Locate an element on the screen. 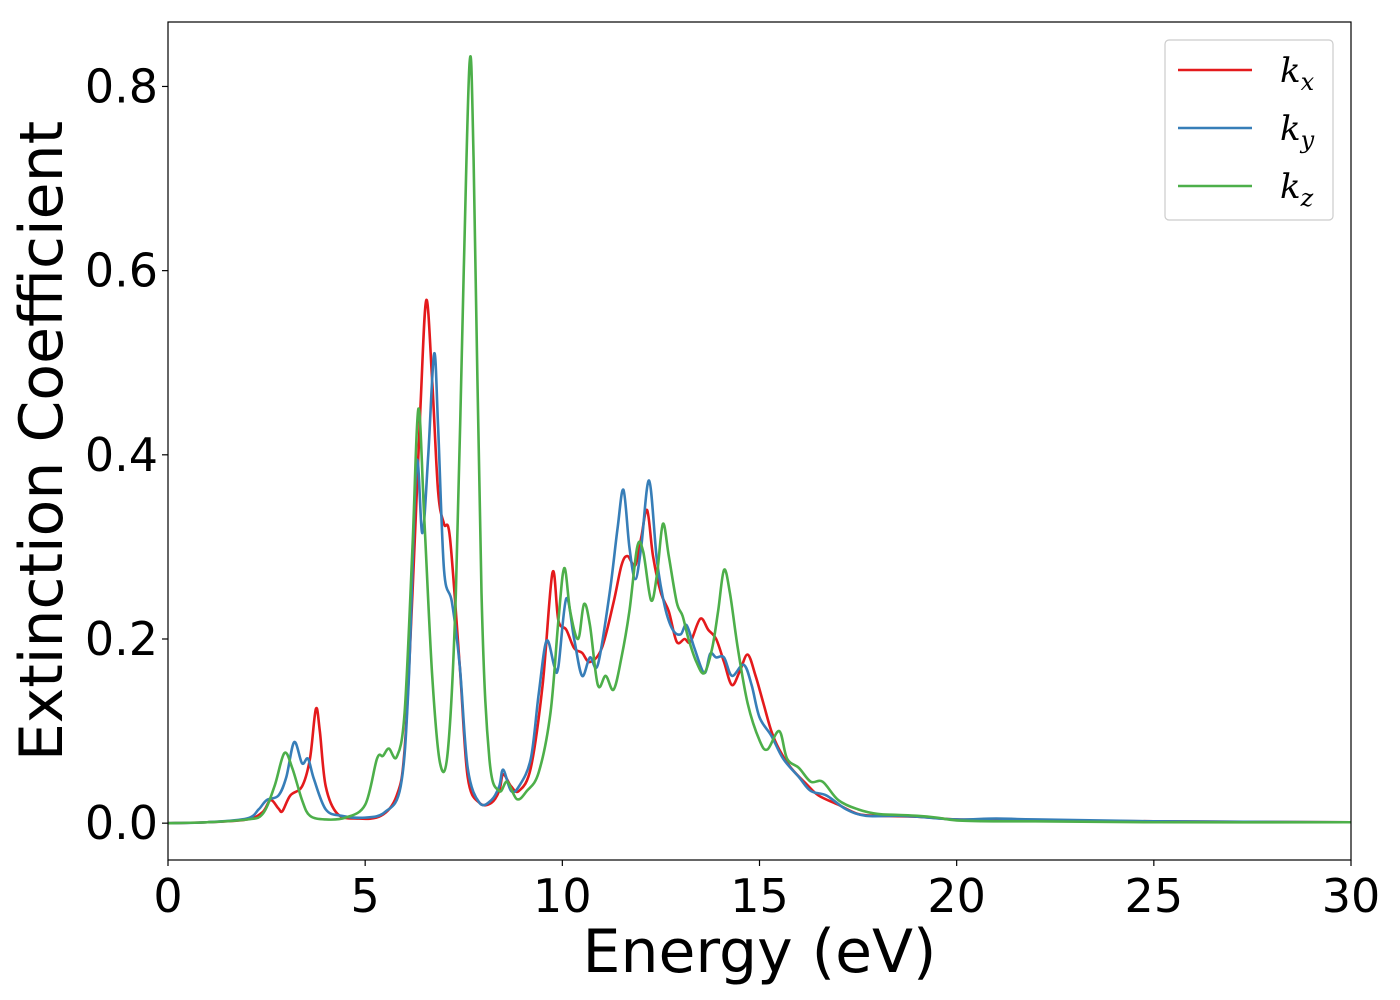 This screenshot has height=1000, width=1400. legend-box is located at coordinates (1249, 130).